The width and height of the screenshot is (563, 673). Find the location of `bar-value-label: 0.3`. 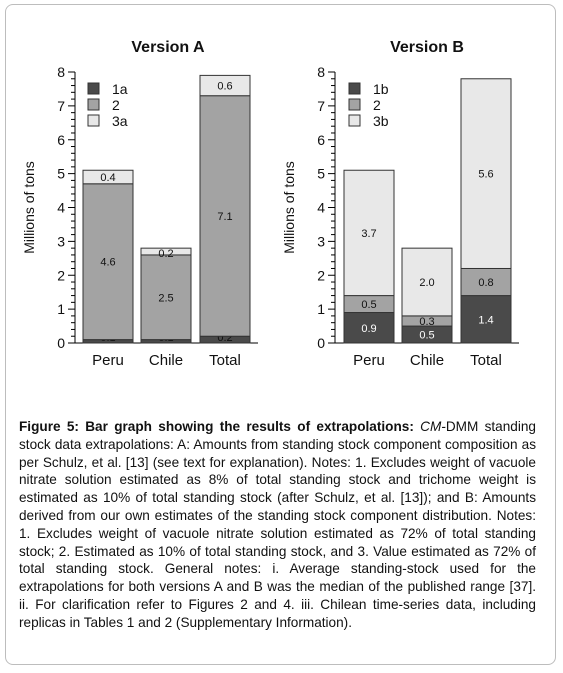

bar-value-label: 0.3 is located at coordinates (426, 322).